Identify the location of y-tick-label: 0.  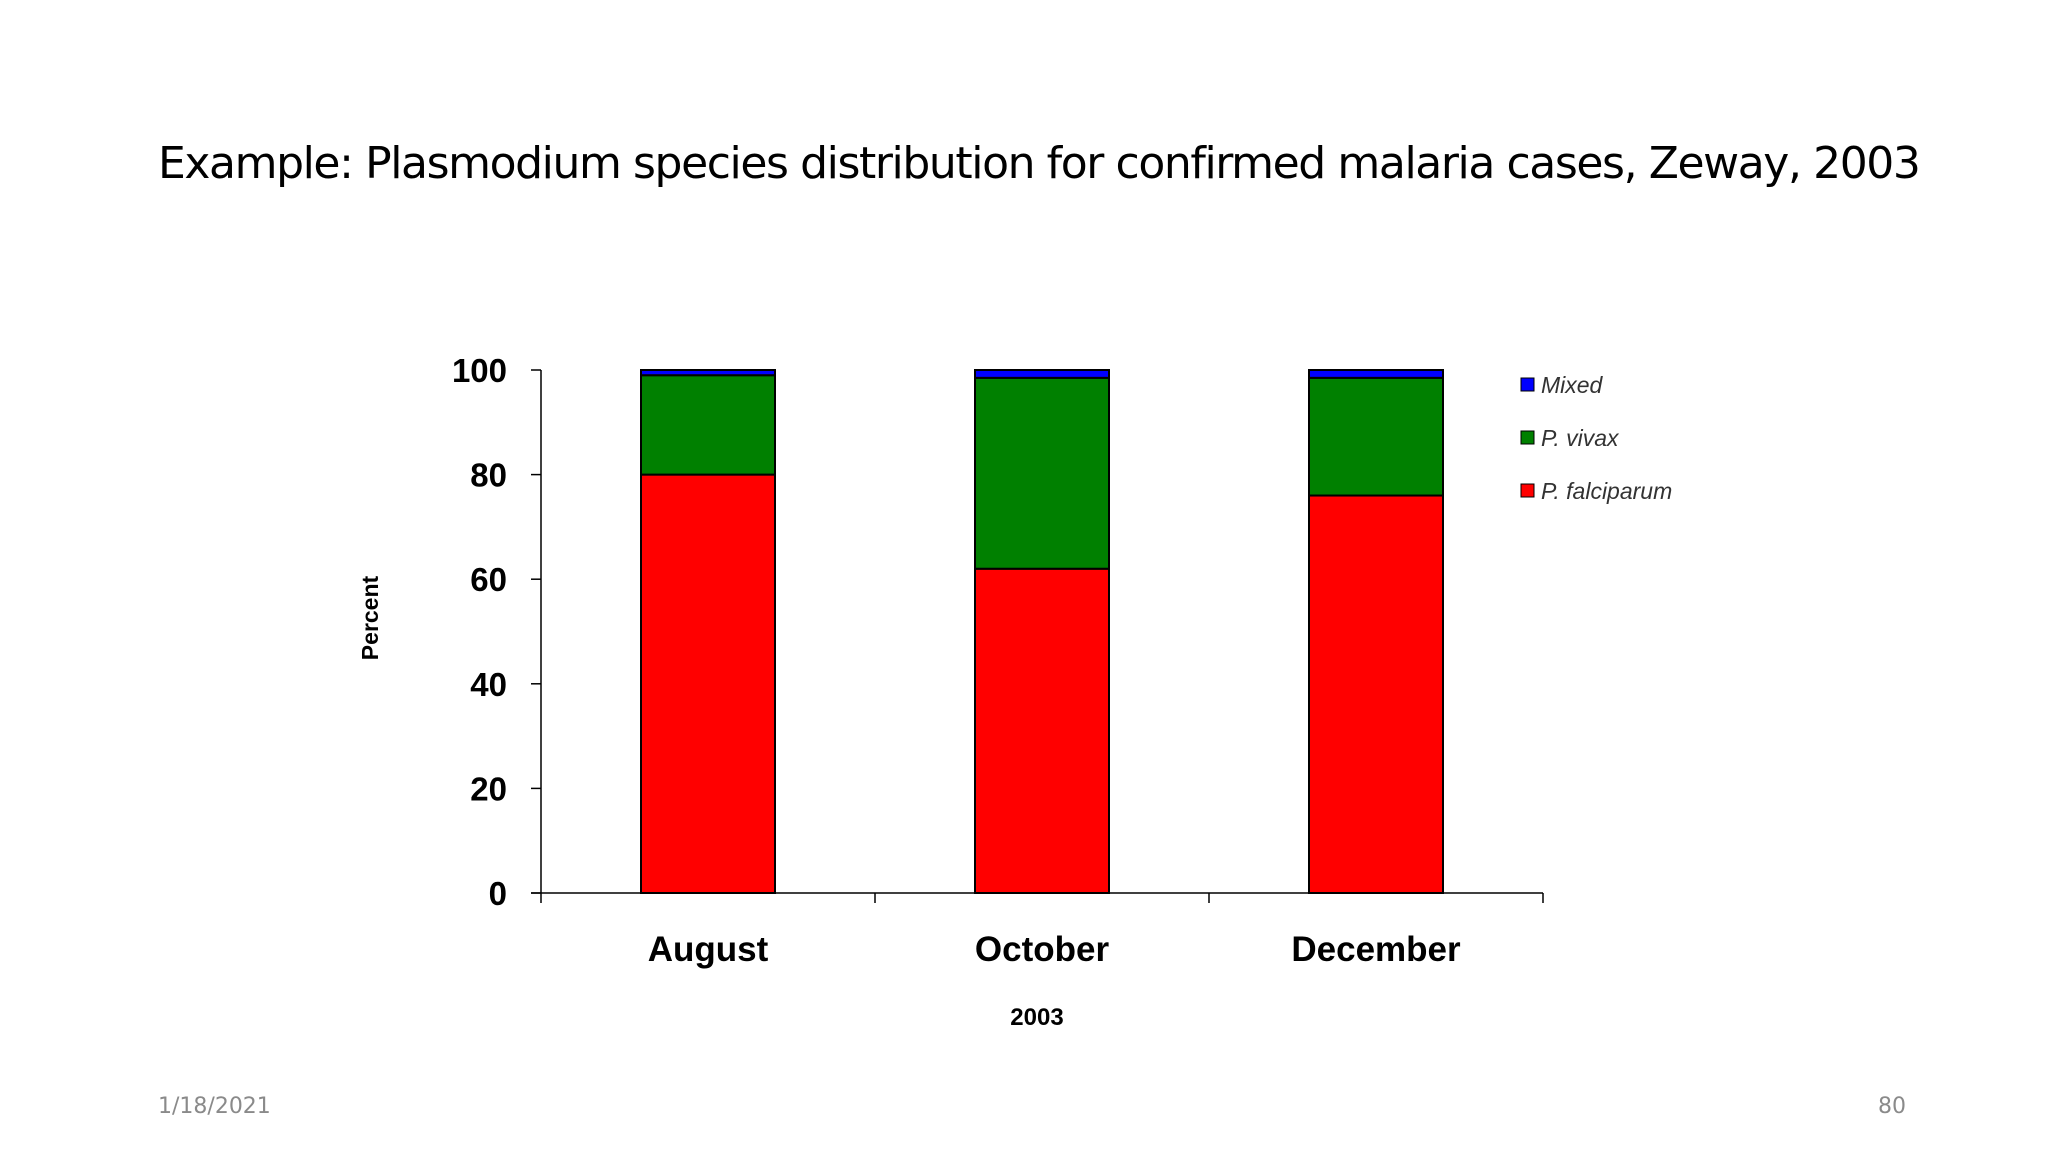
(498, 893).